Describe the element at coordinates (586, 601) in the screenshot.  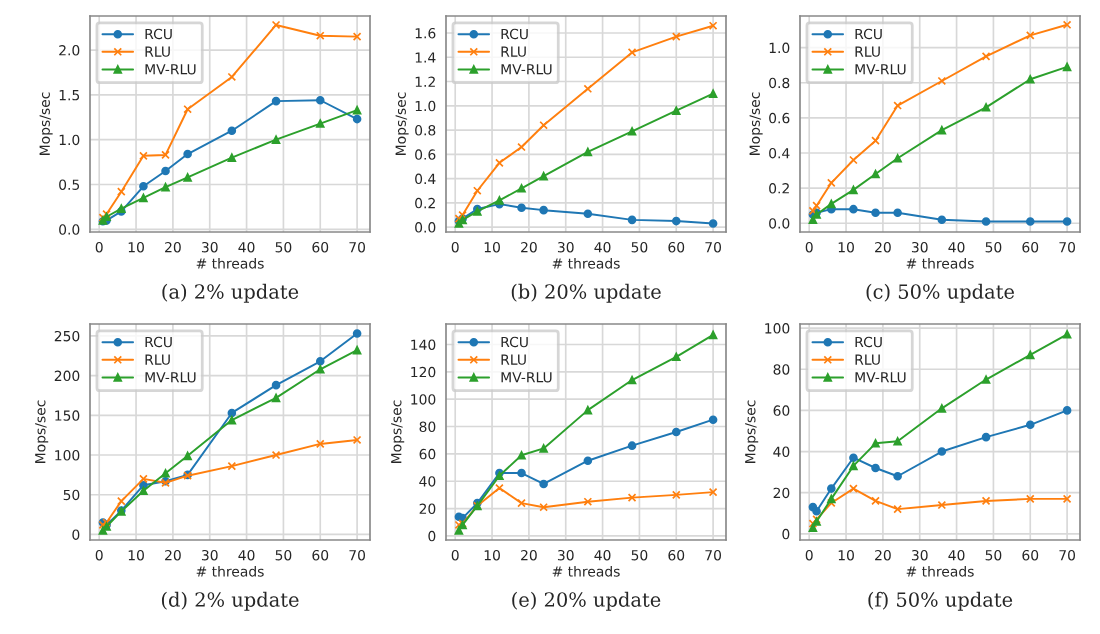
I see `text: (e) 20% update` at that location.